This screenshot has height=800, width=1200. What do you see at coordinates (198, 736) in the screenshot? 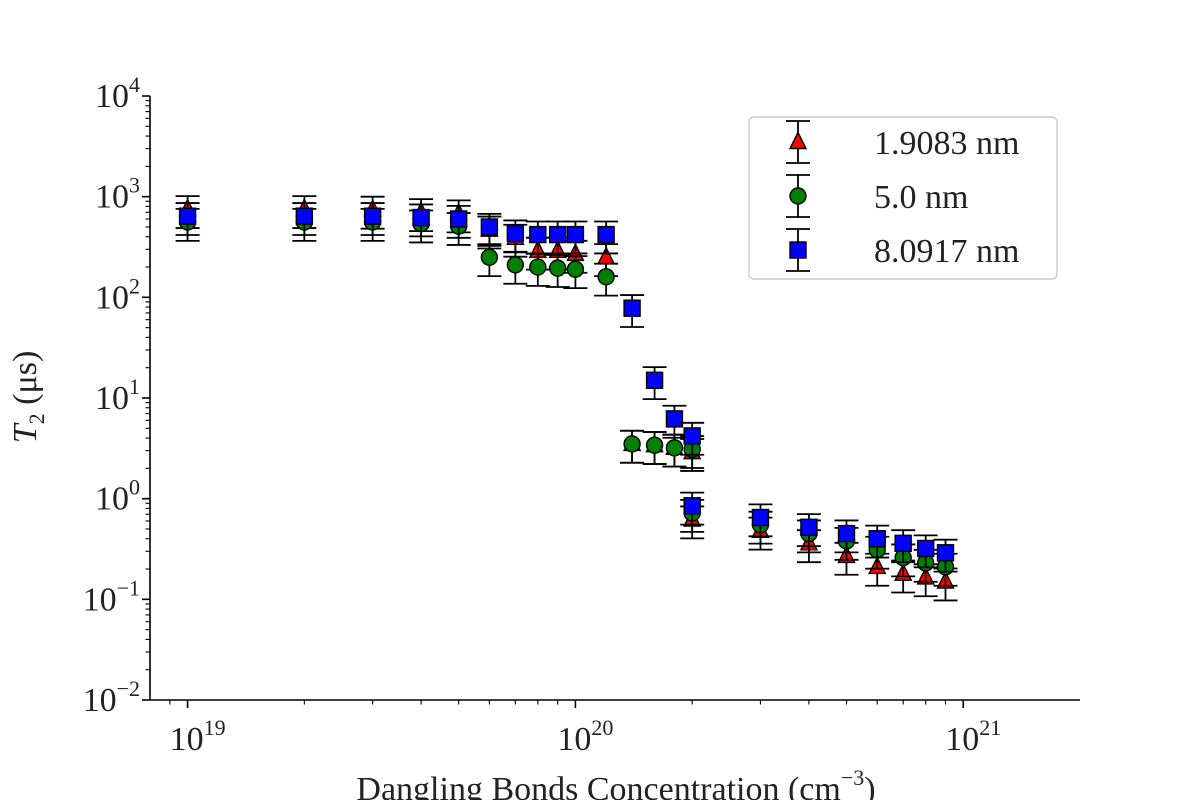
I see `x-tick-label: 1019` at bounding box center [198, 736].